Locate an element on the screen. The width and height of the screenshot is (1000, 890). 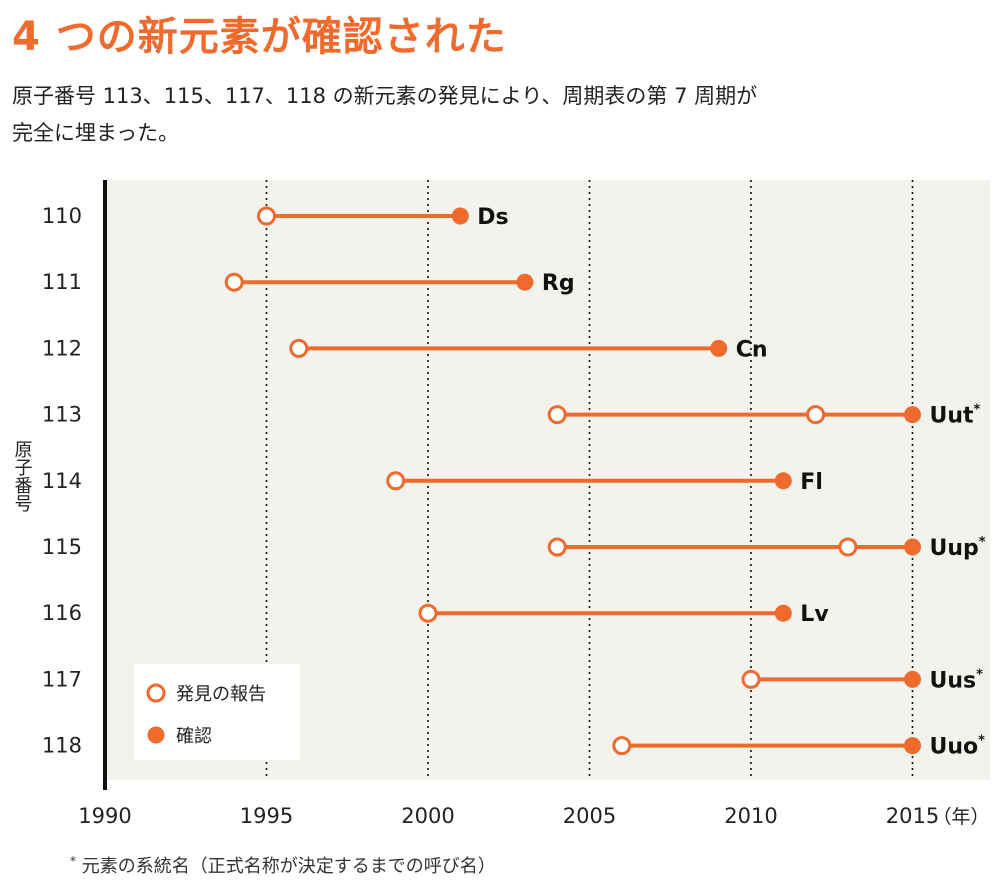
report-marker-114-1999 is located at coordinates (396, 481).